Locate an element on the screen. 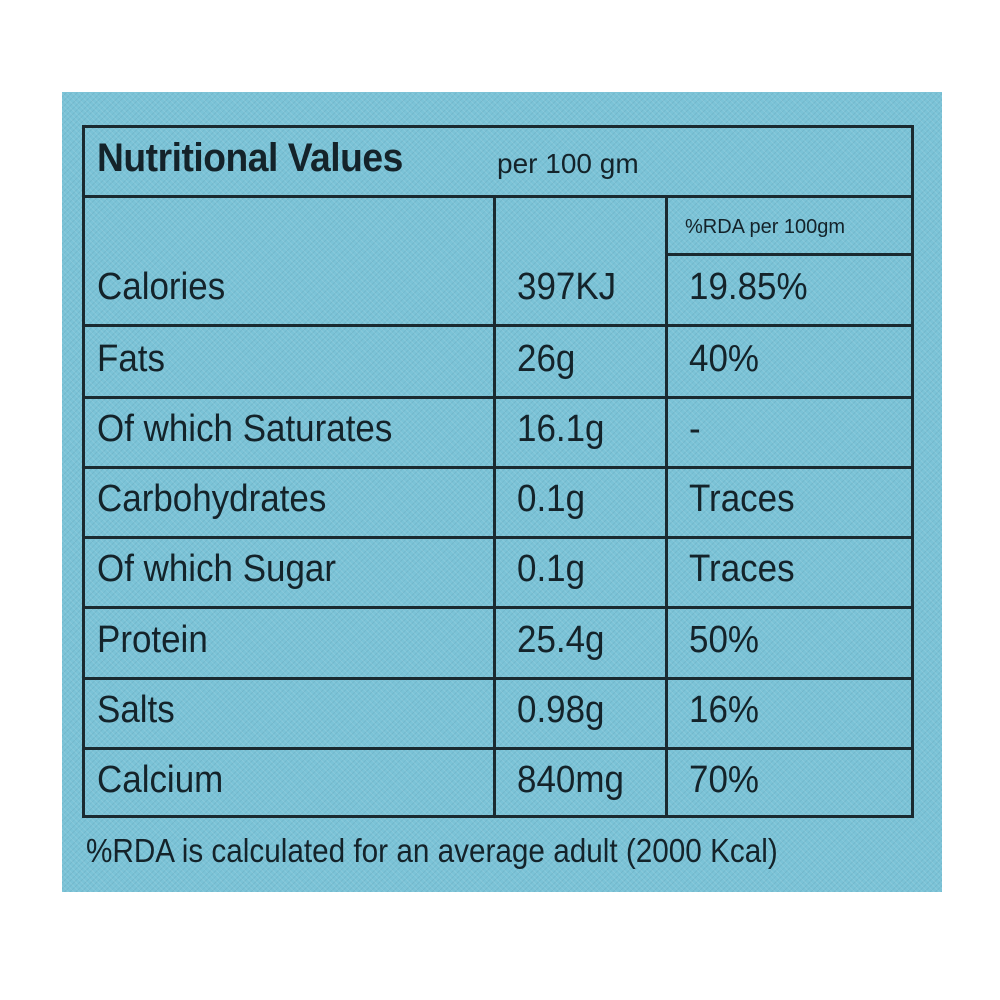 The width and height of the screenshot is (1000, 1000). nutrient-amount: 16.1g is located at coordinates (561, 429).